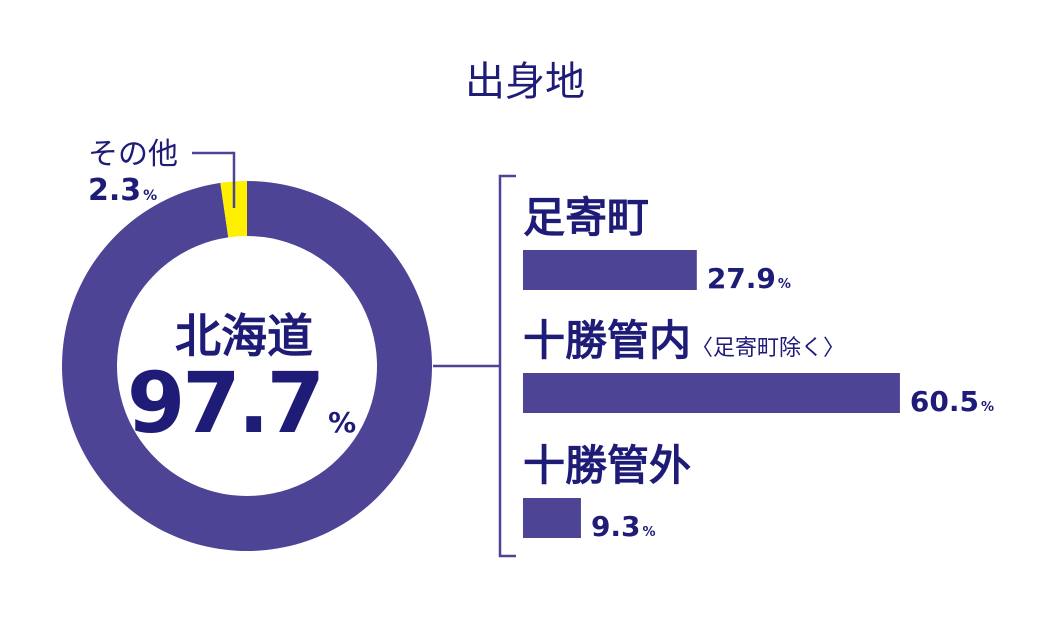 The height and width of the screenshot is (625, 1050). What do you see at coordinates (586, 217) in the screenshot?
I see `bar-category-label: 足寄町` at bounding box center [586, 217].